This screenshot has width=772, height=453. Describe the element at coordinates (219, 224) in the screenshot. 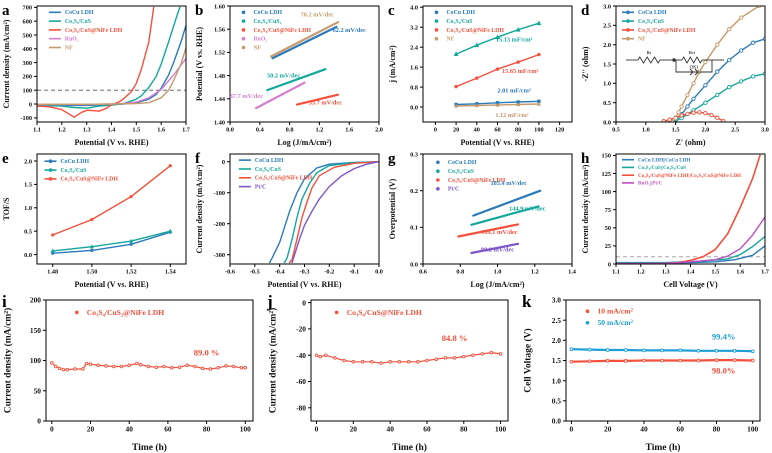

I see `y-tick-label: -200` at that location.